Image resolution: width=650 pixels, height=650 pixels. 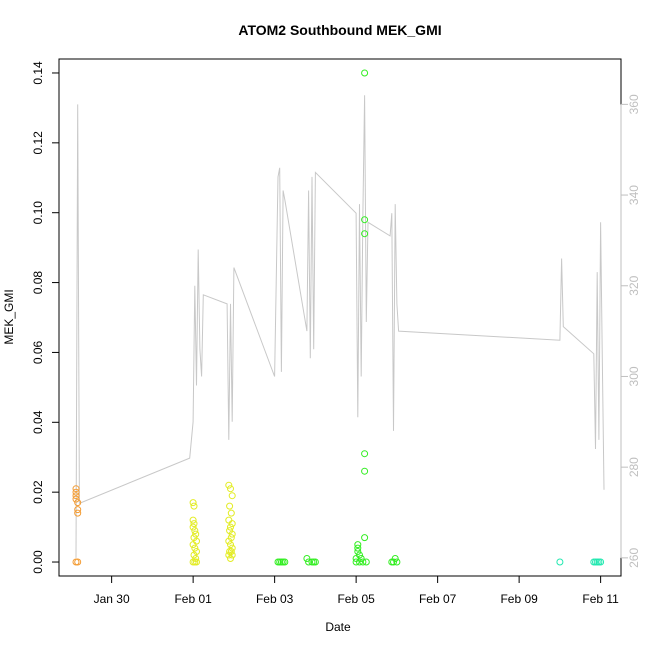 I want to click on y-tick-label: 0.12, so click(x=38, y=143).